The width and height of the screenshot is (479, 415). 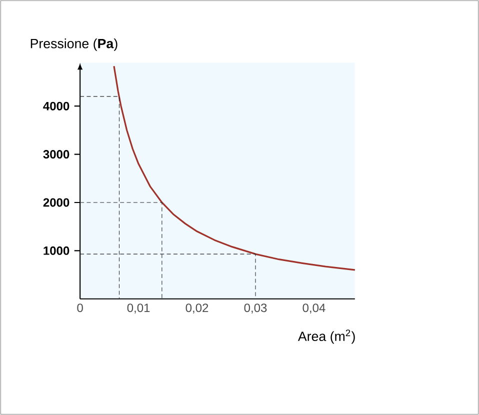 What do you see at coordinates (80, 308) in the screenshot?
I see `x-tick-label: 0` at bounding box center [80, 308].